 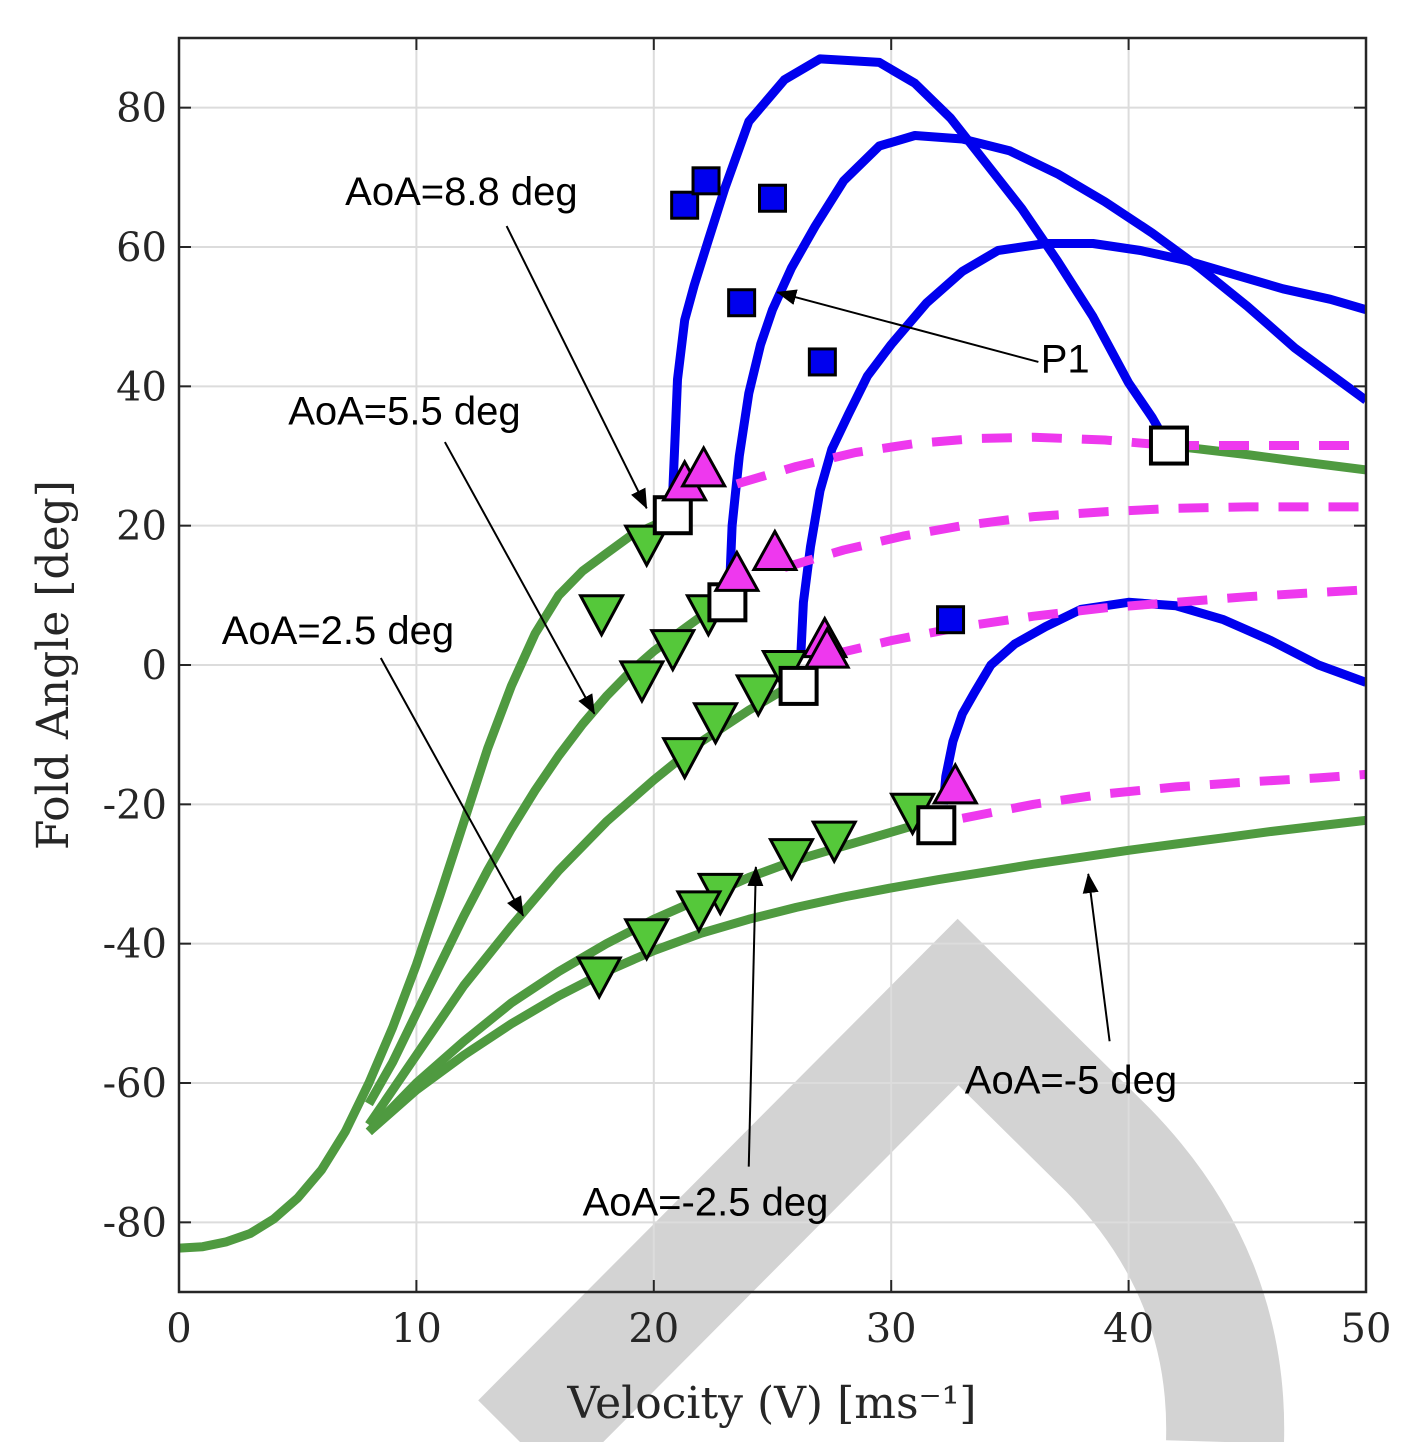 I want to click on x-tick-label: 10, so click(x=416, y=1329).